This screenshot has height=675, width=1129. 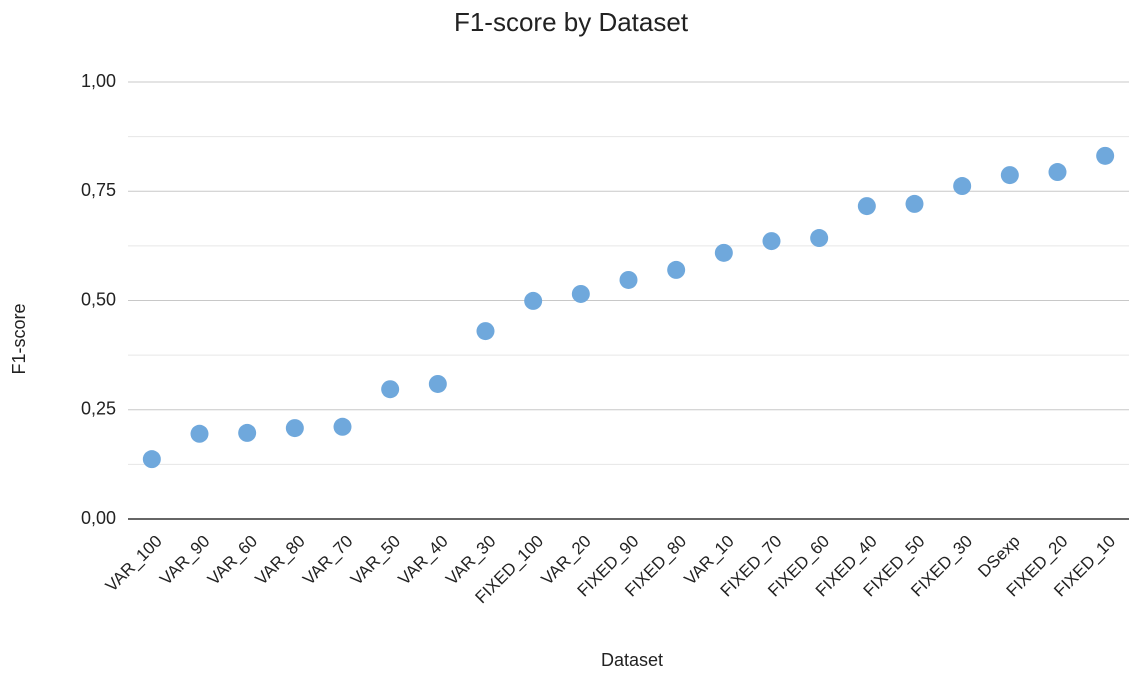 I want to click on x-tick-label: VAR_50, so click(x=375, y=560).